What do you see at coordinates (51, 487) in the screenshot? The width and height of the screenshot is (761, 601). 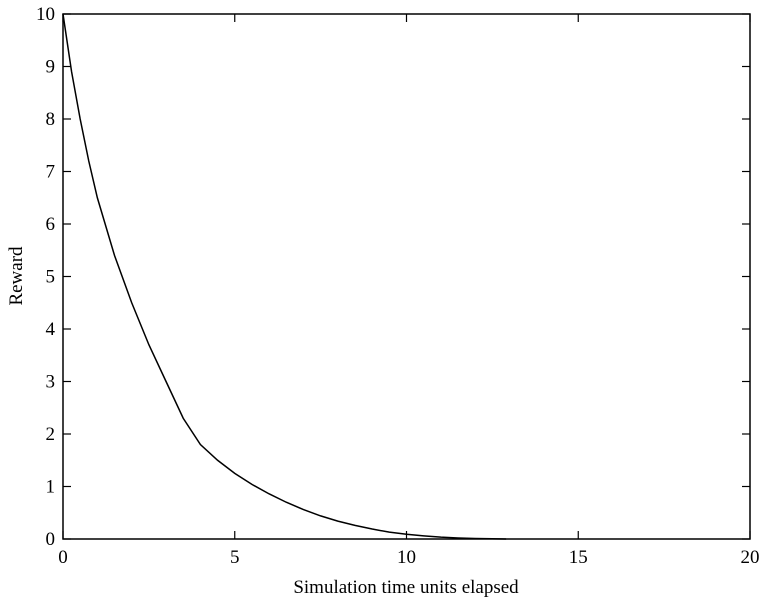 I see `y-tick-label: 1` at bounding box center [51, 487].